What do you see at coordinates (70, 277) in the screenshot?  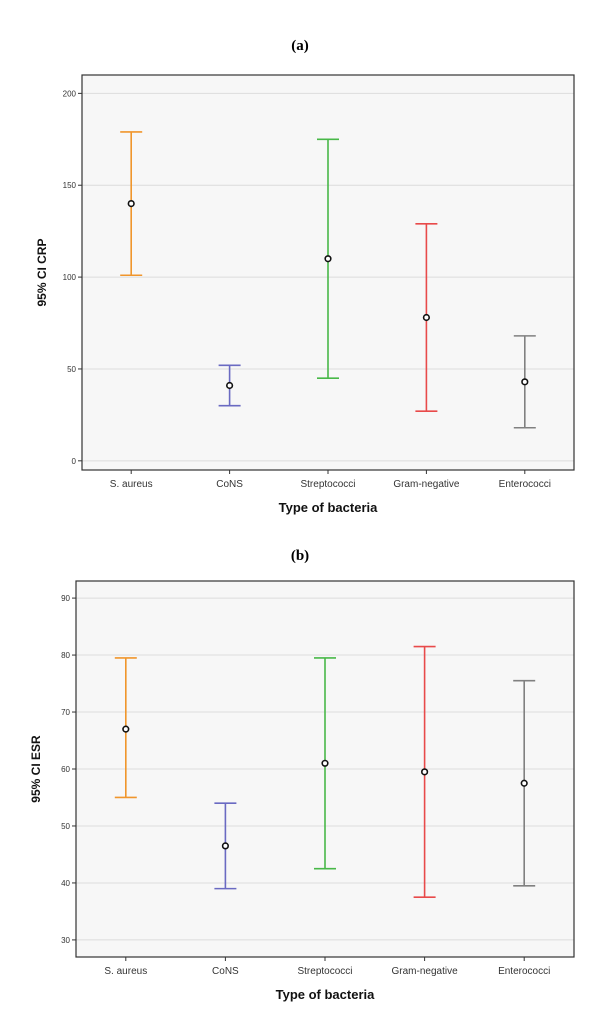 I see `y-tick-label-2: 100` at bounding box center [70, 277].